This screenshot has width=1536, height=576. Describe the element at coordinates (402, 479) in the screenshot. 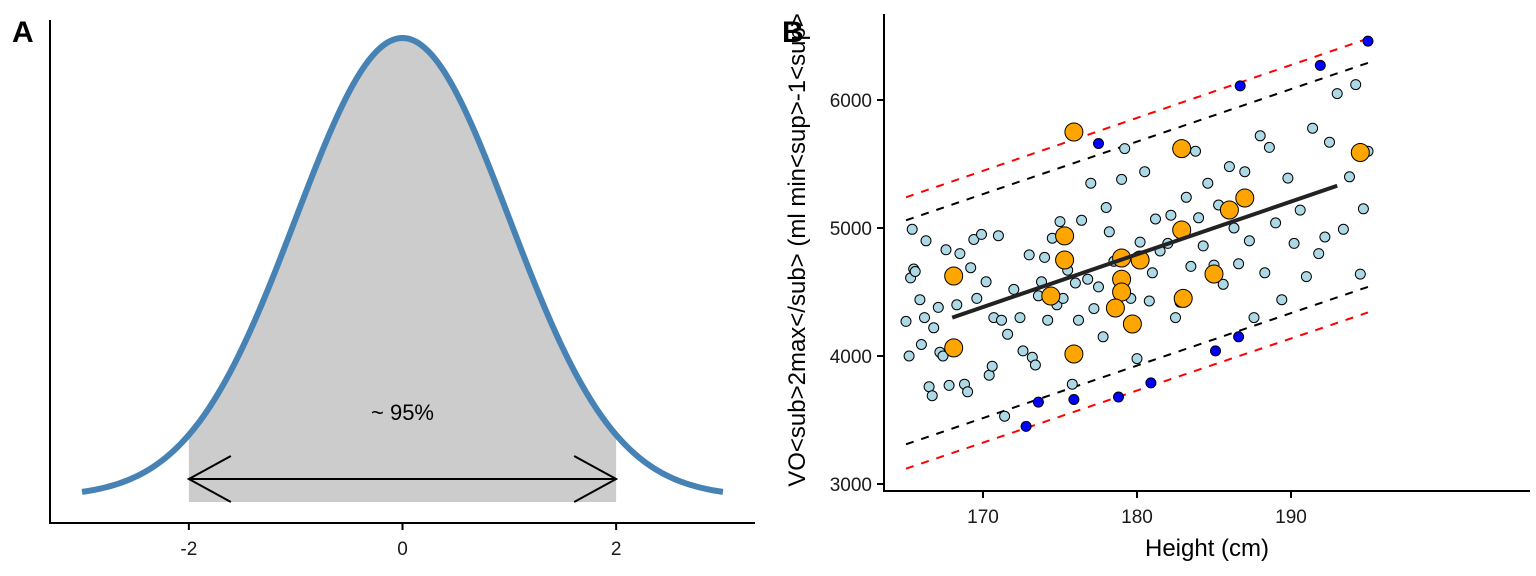

I see `panel-a-arrow` at that location.